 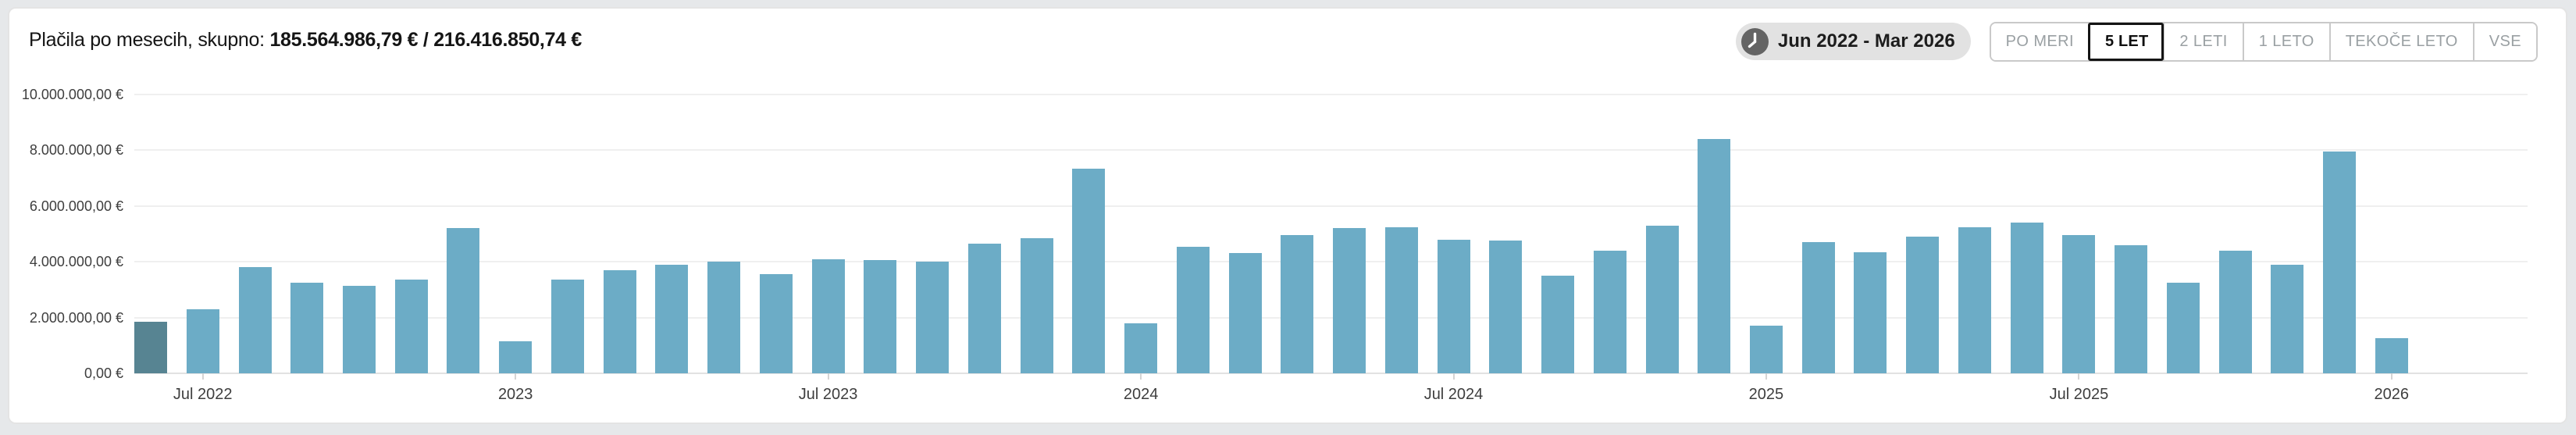 I want to click on bar-apr-2023, so click(x=672, y=319).